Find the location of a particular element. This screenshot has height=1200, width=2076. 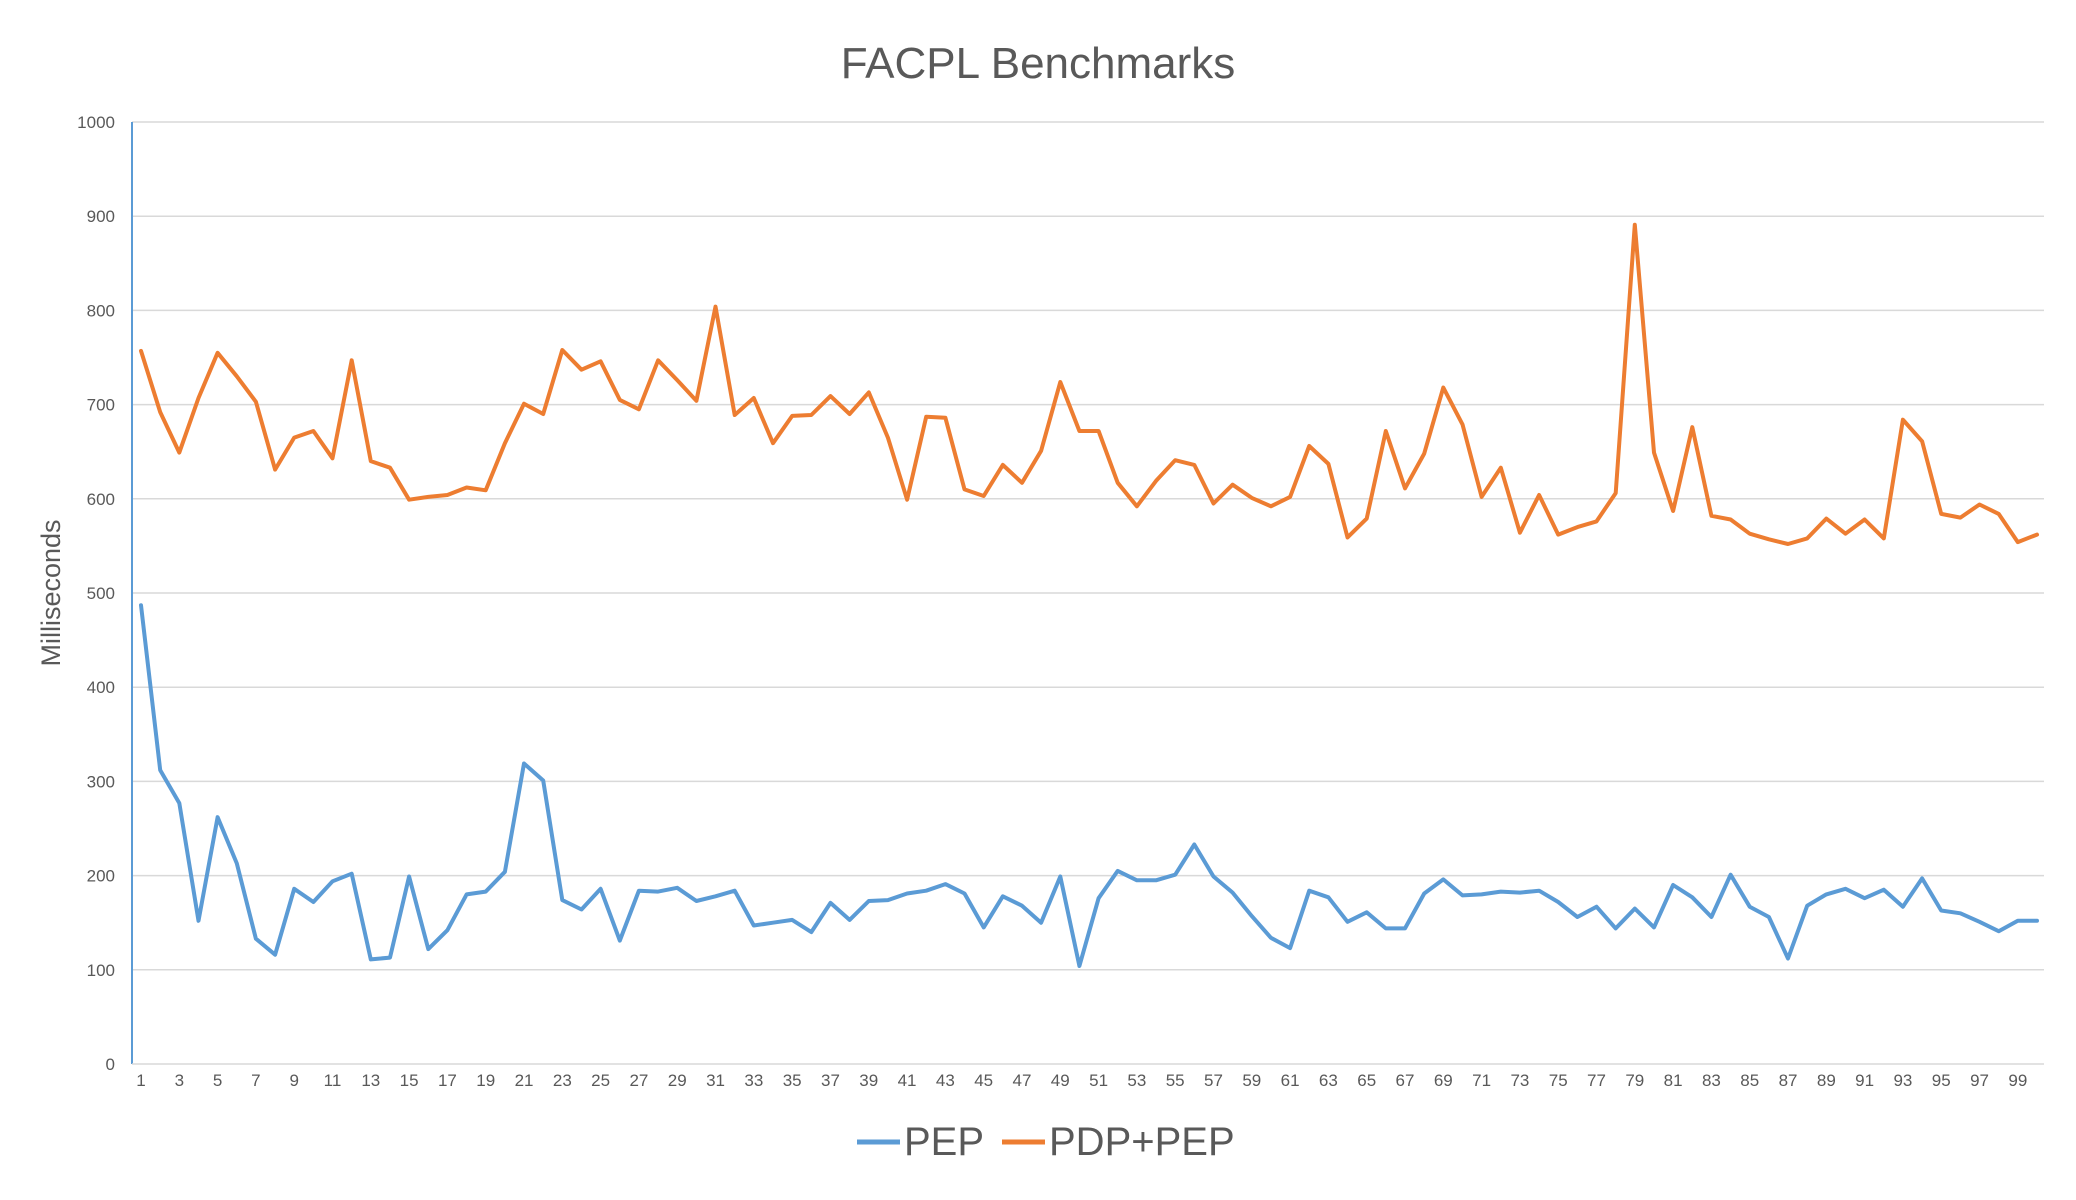

x-tick-label-61: 61 is located at coordinates (1290, 1080).